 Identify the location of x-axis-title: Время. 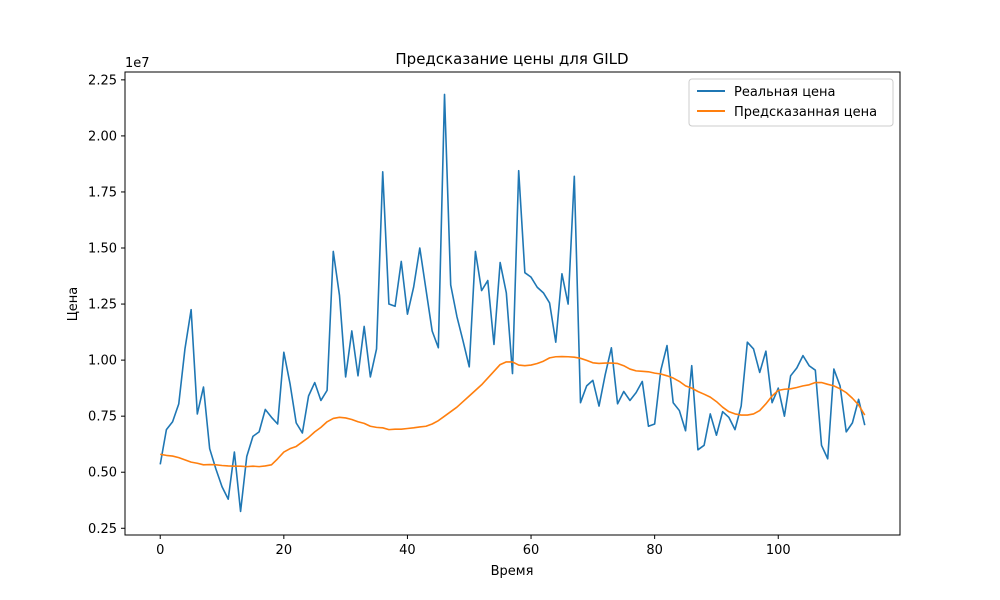
(512, 571).